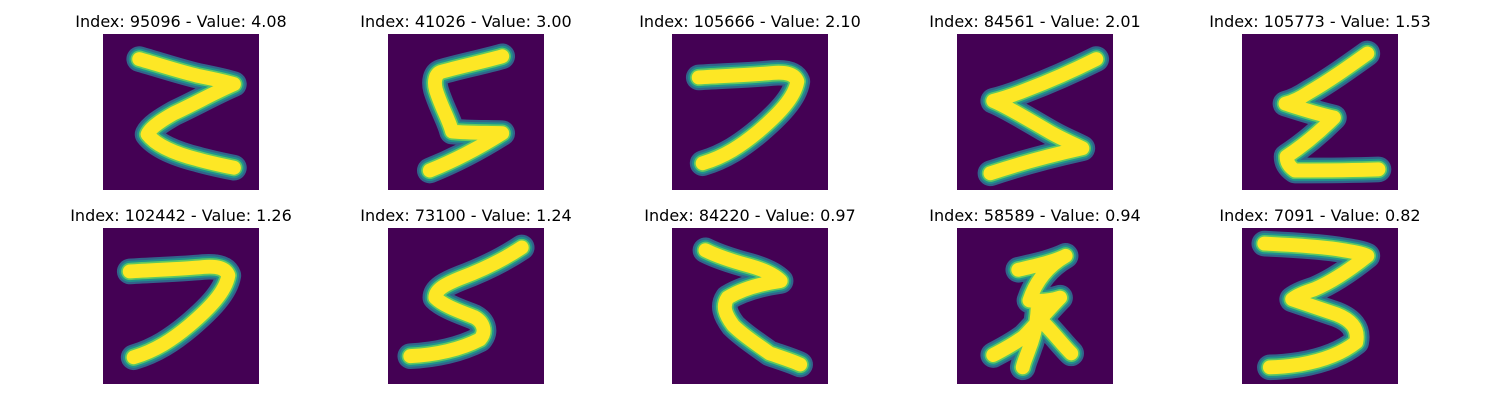 This screenshot has height=400, width=1500. What do you see at coordinates (181, 215) in the screenshot?
I see `panel-title: Index: 102442 - Value: 1.26` at bounding box center [181, 215].